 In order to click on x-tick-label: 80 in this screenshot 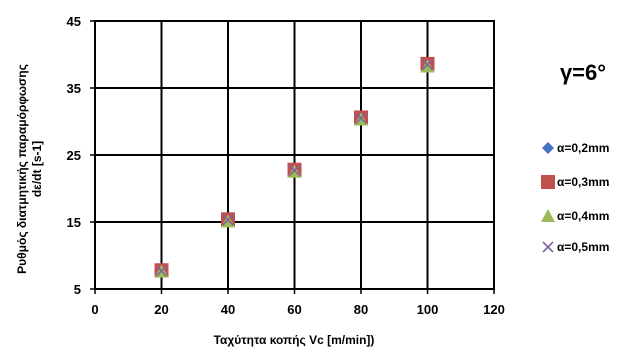, I will do `click(361, 309)`.